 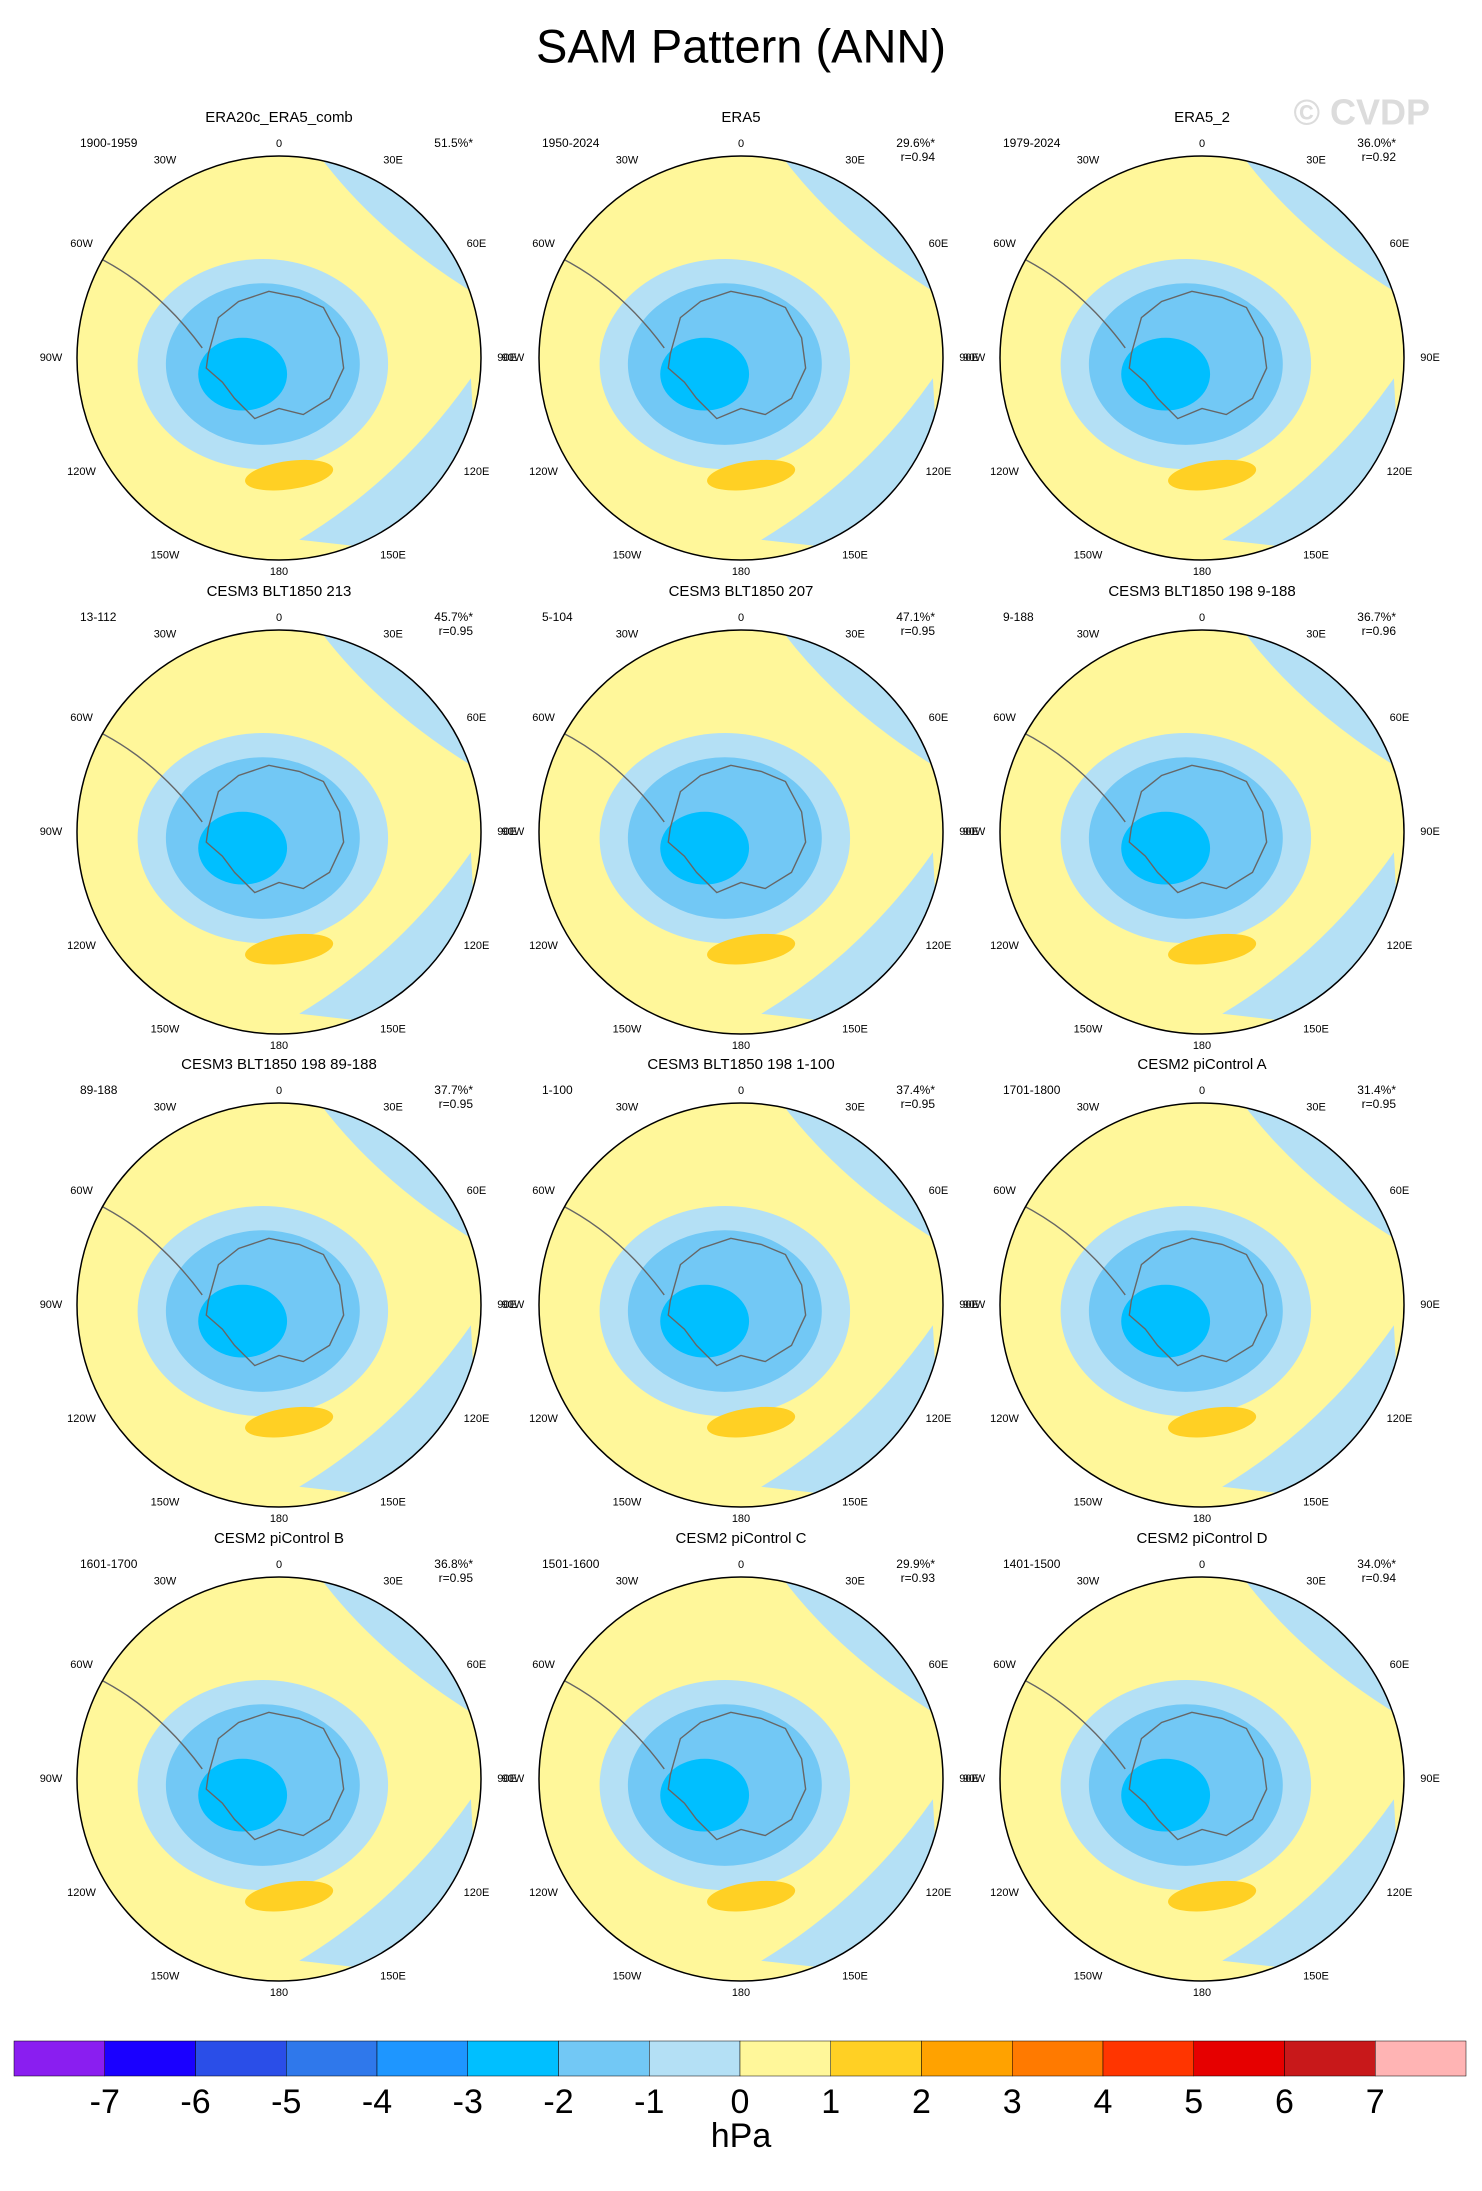 I want to click on panel-title: ERA20c_ERA5_comb, so click(x=279, y=117).